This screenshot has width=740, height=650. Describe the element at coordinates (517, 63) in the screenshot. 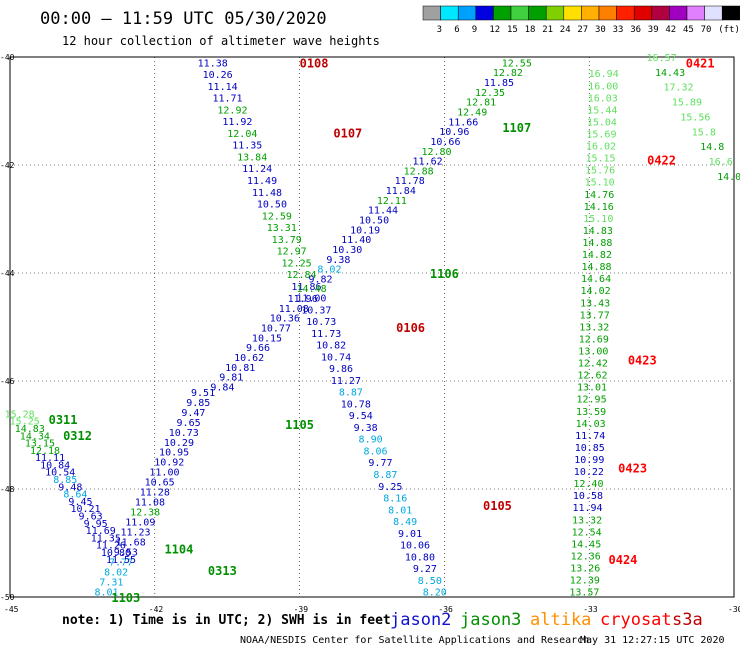

I see `wave-height-value: 12.55` at that location.